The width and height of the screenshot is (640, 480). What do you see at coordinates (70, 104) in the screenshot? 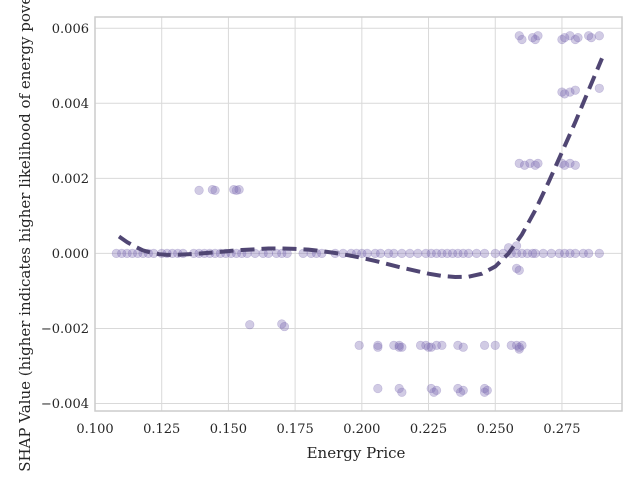
I see `y-tick-label: 0.004` at bounding box center [70, 104].